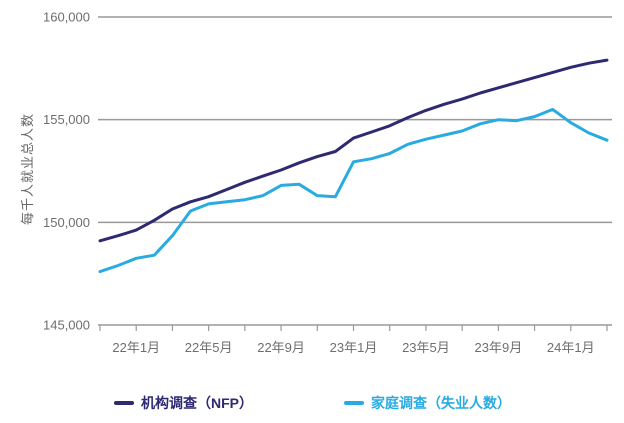 Image resolution: width=624 pixels, height=423 pixels. What do you see at coordinates (499, 347) in the screenshot?
I see `x-tick-label: 23年9月` at bounding box center [499, 347].